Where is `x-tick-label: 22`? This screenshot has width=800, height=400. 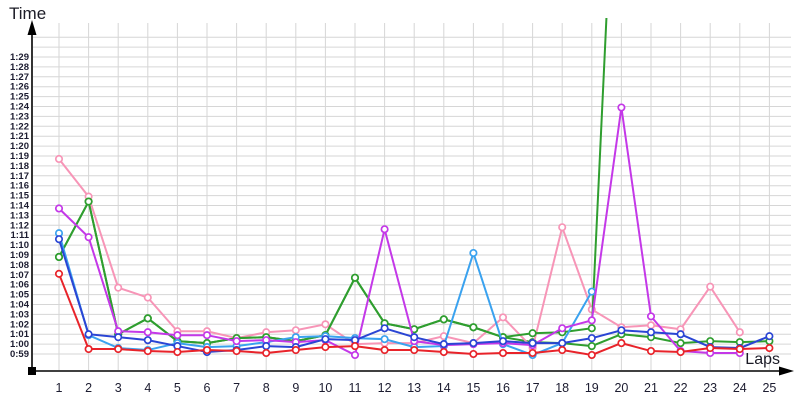 x-tick-label: 22 is located at coordinates (681, 388).